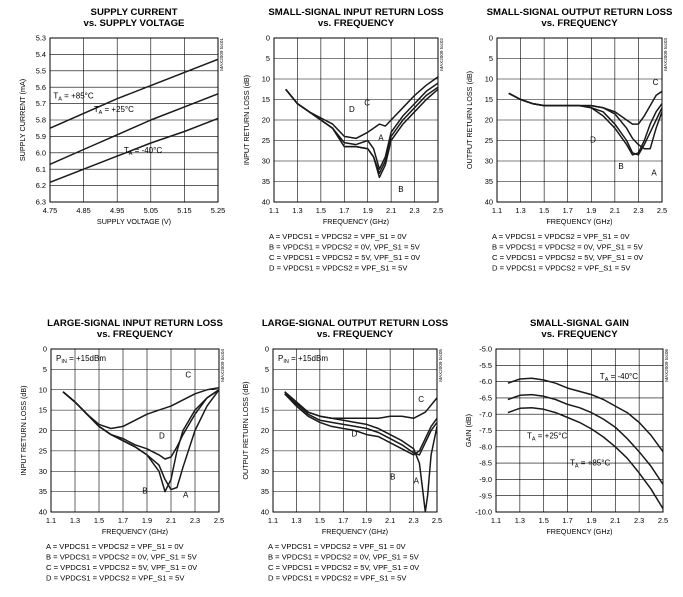 The image size is (683, 597). What do you see at coordinates (23, 430) in the screenshot?
I see `y-axis-label: INPUT RETURN LOSS (dB)` at bounding box center [23, 430].